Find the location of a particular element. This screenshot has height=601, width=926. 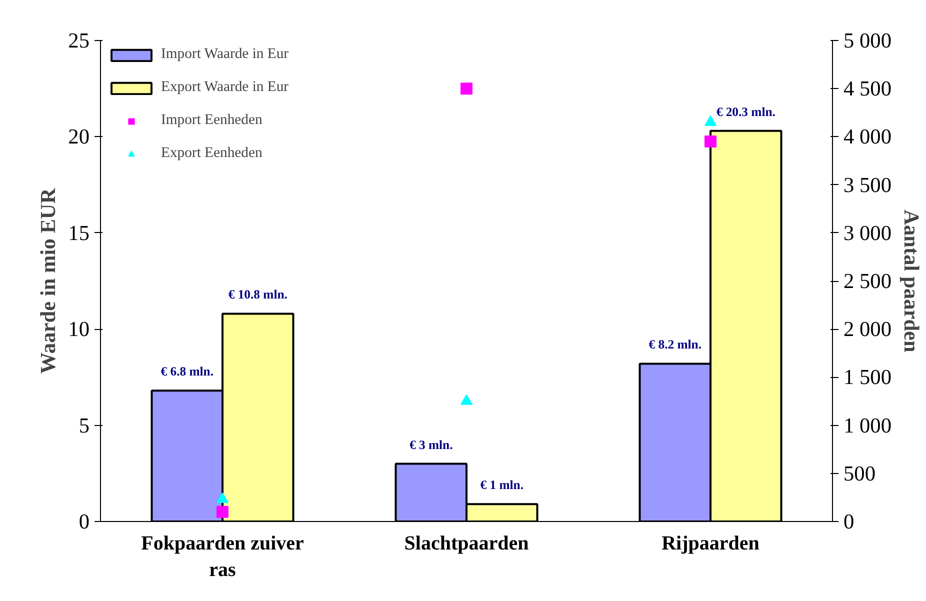

y-axis-title: Waarde in mio EUR is located at coordinates (48, 281).